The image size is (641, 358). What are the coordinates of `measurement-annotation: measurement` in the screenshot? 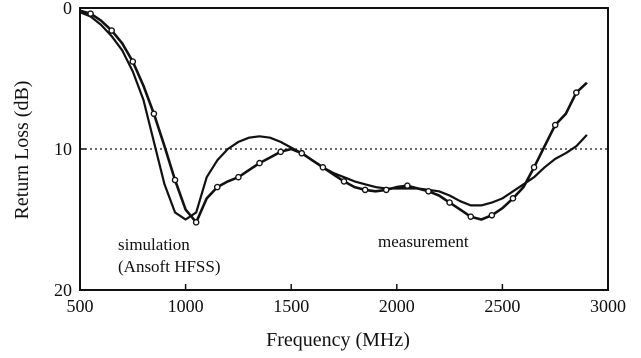 It's located at (423, 241).